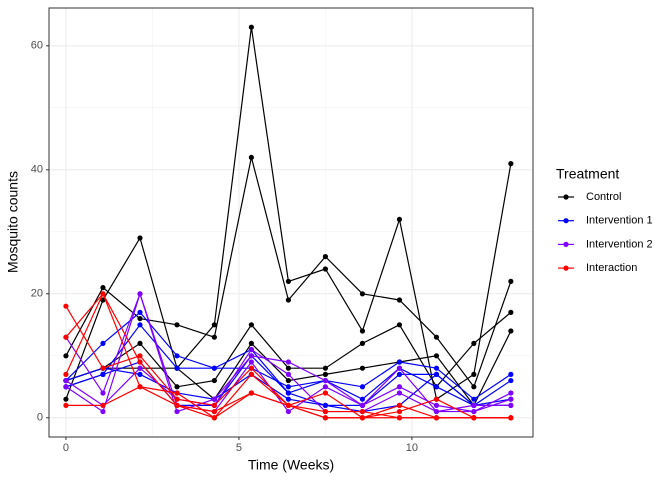  Describe the element at coordinates (37, 170) in the screenshot. I see `y-tick-label: 40` at that location.